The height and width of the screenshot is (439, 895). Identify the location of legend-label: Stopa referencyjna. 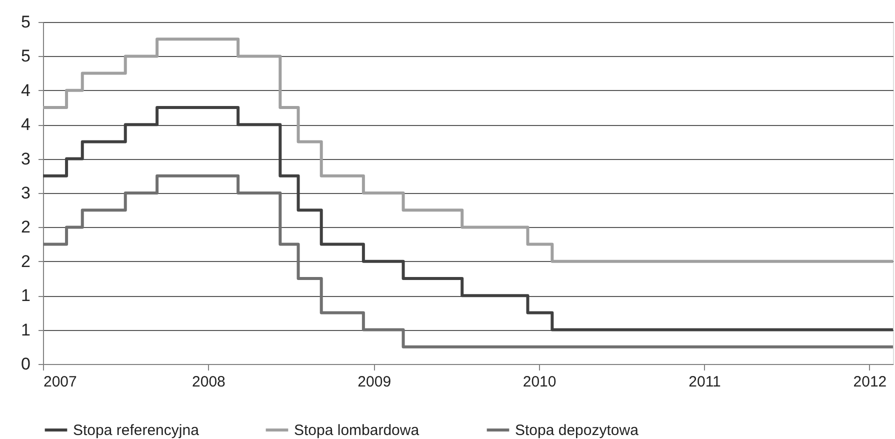
(136, 430).